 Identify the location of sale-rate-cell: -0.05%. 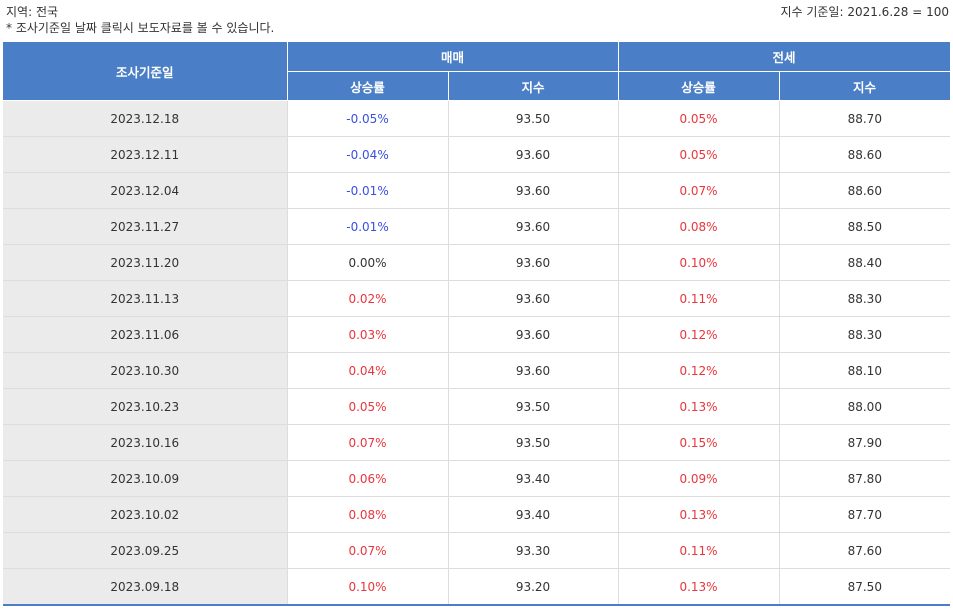
(368, 118).